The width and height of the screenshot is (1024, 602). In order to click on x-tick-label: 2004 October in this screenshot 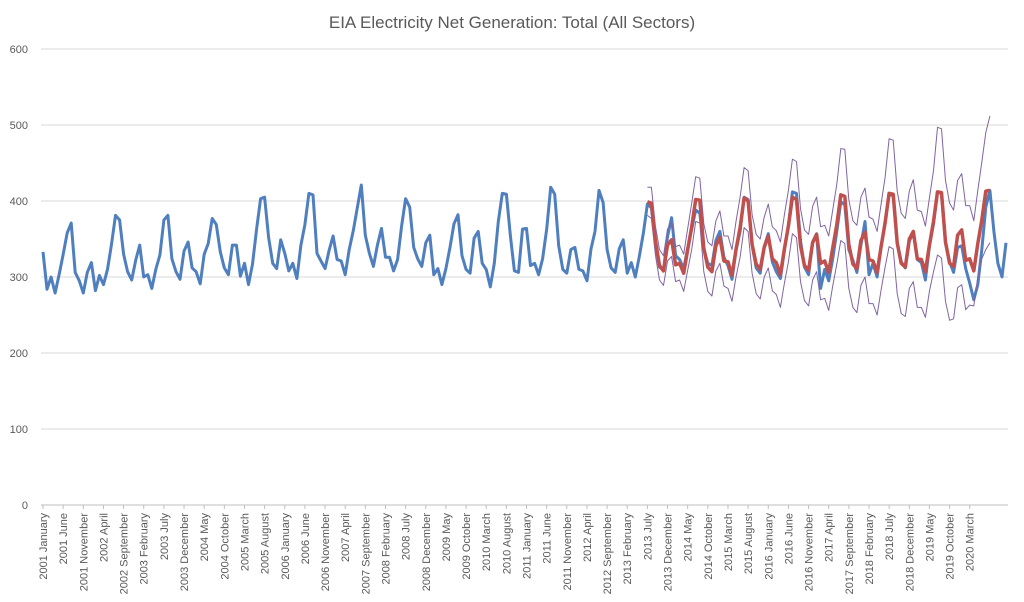, I will do `click(225, 546)`.